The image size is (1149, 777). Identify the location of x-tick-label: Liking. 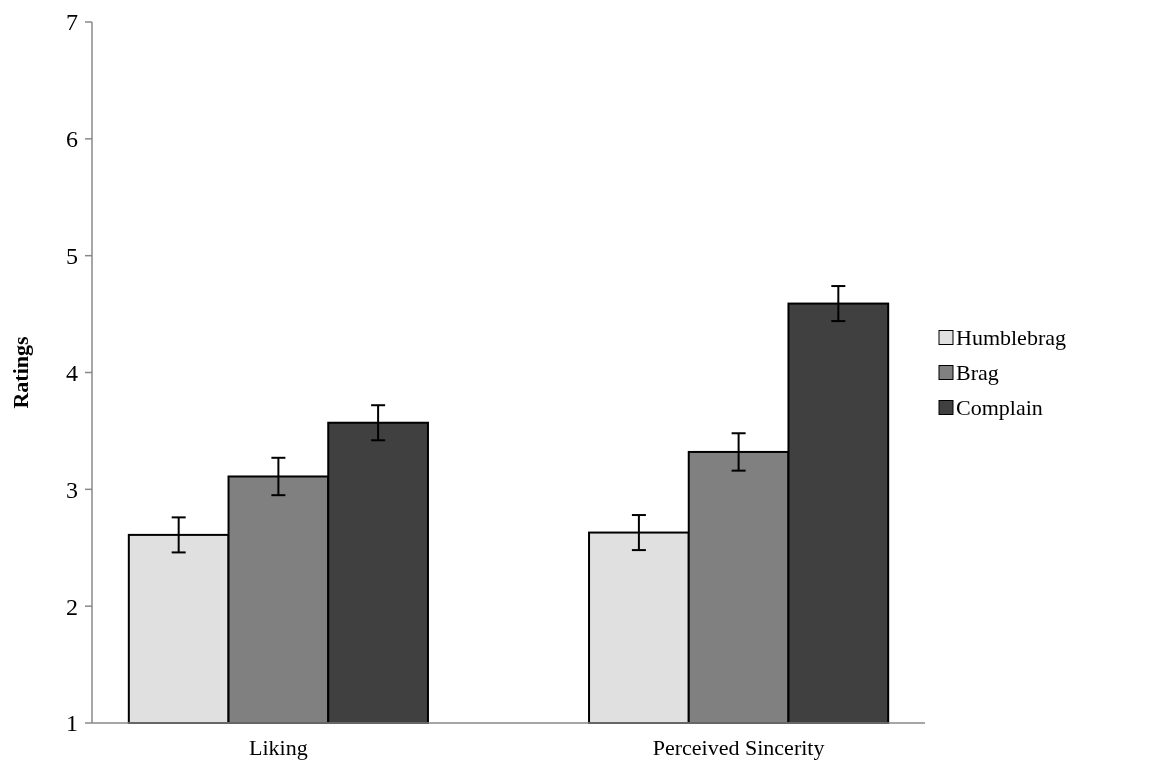
(278, 747).